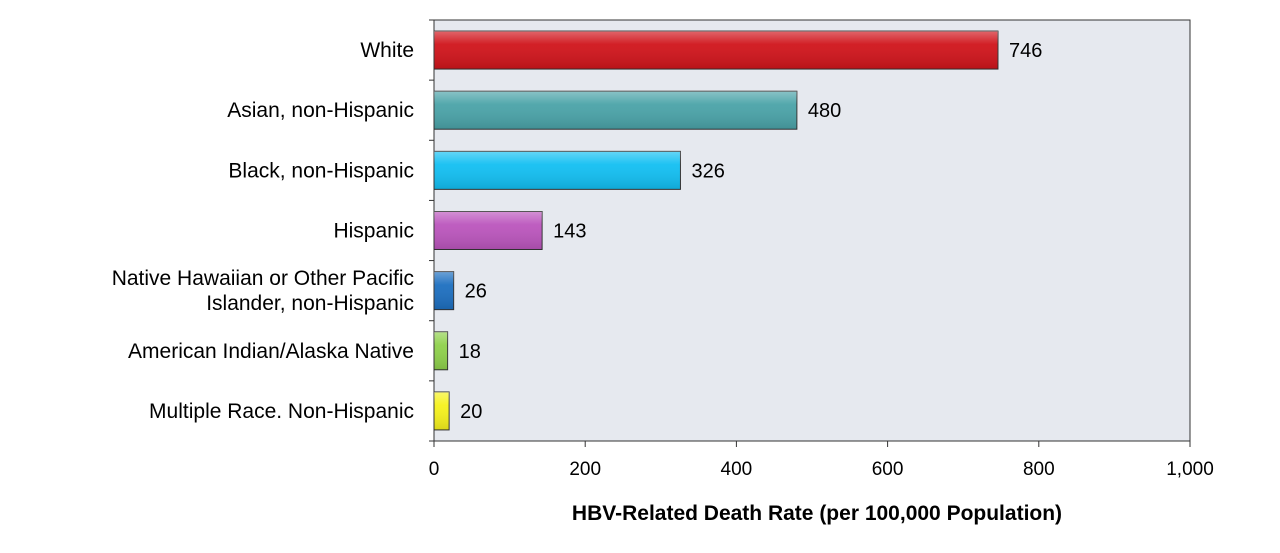 The image size is (1280, 553). What do you see at coordinates (321, 170) in the screenshot?
I see `category-label: Black, non-Hispanic` at bounding box center [321, 170].